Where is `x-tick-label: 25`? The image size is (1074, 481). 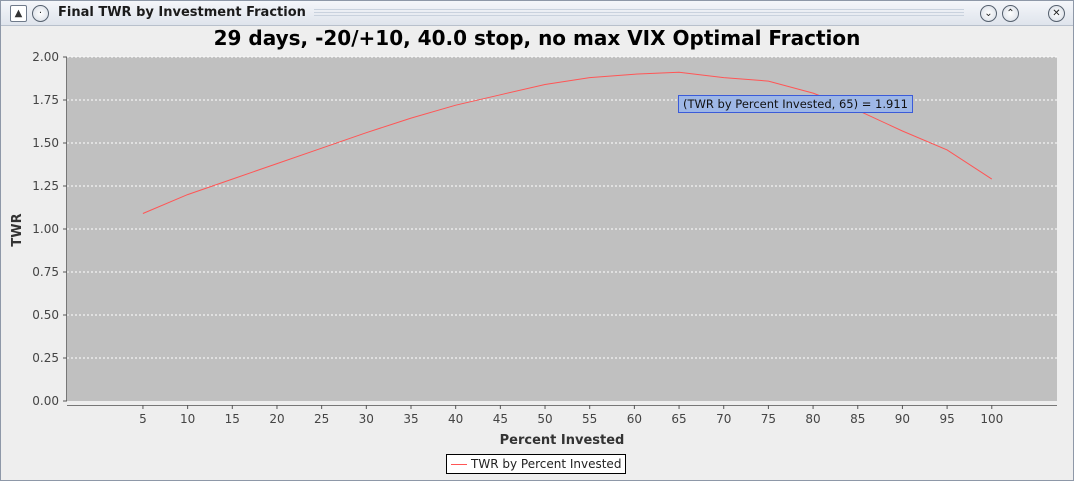 x-tick-label: 25 is located at coordinates (321, 419).